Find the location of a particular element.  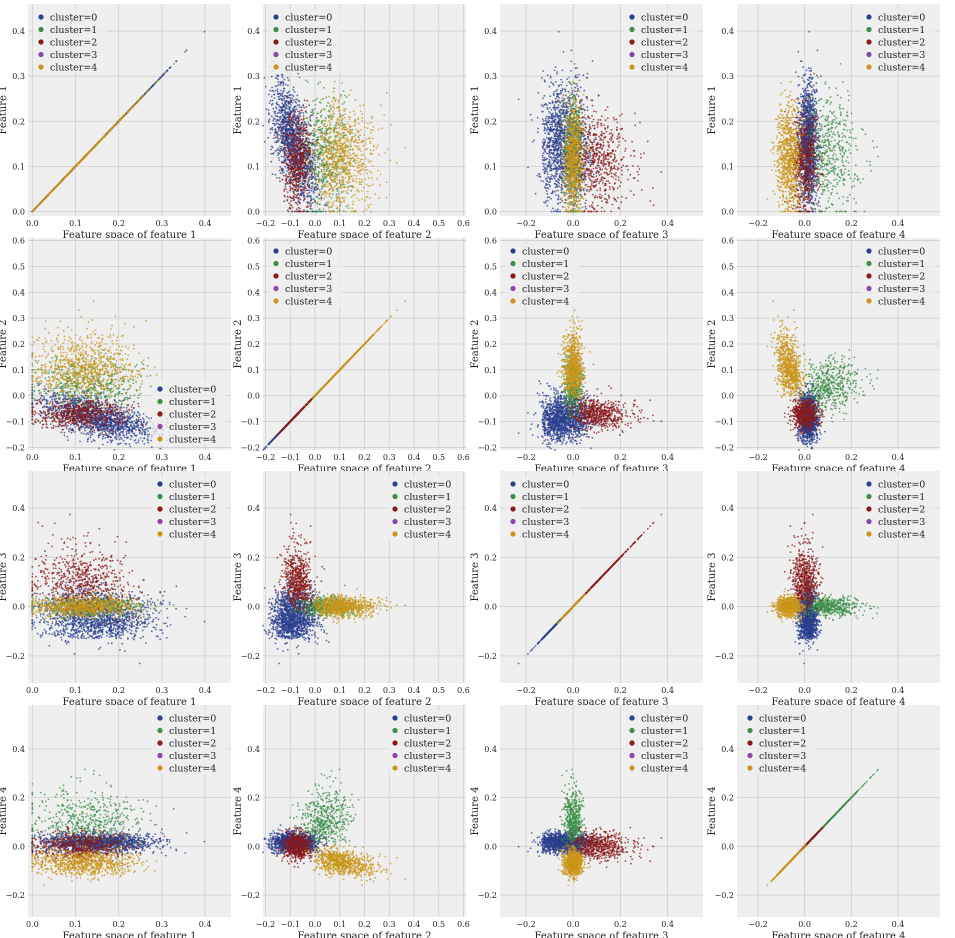

x-tick-label: 0.3 is located at coordinates (162, 223).